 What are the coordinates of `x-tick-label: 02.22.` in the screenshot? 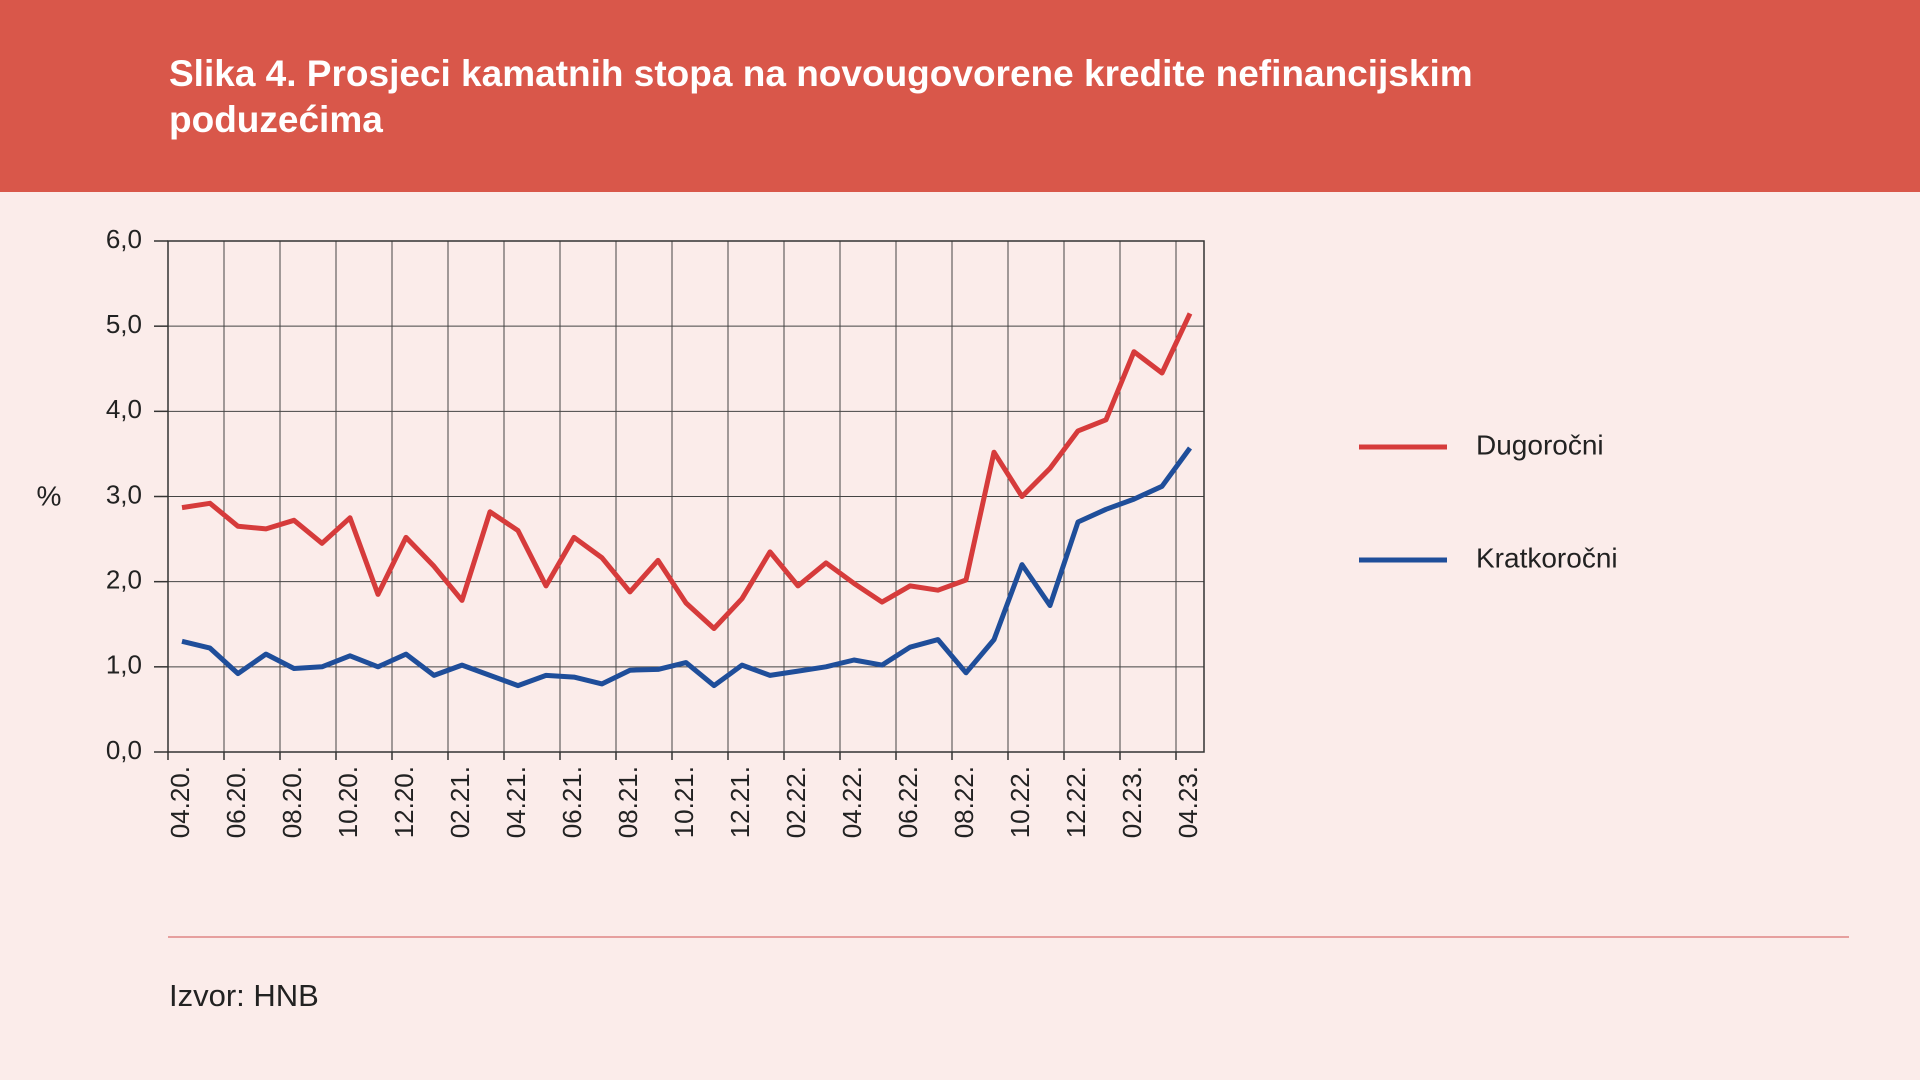 It's located at (796, 802).